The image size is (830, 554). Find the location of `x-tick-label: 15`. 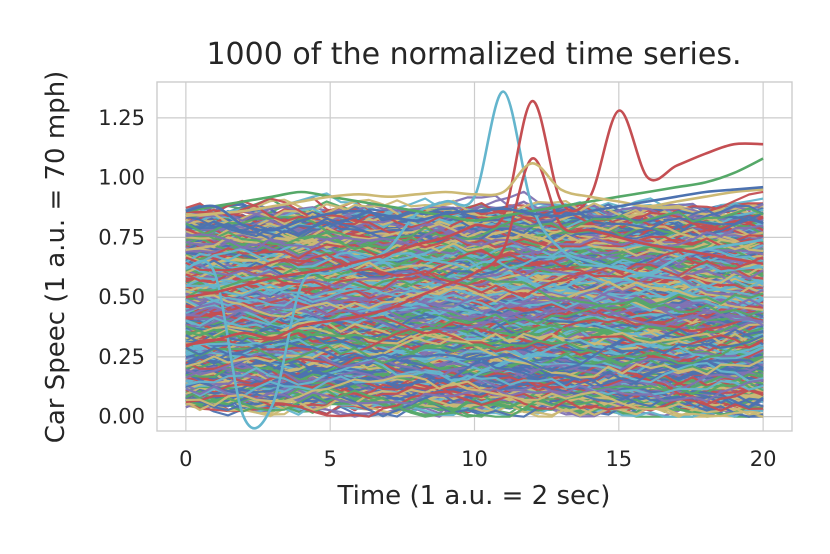

x-tick-label: 15 is located at coordinates (618, 459).